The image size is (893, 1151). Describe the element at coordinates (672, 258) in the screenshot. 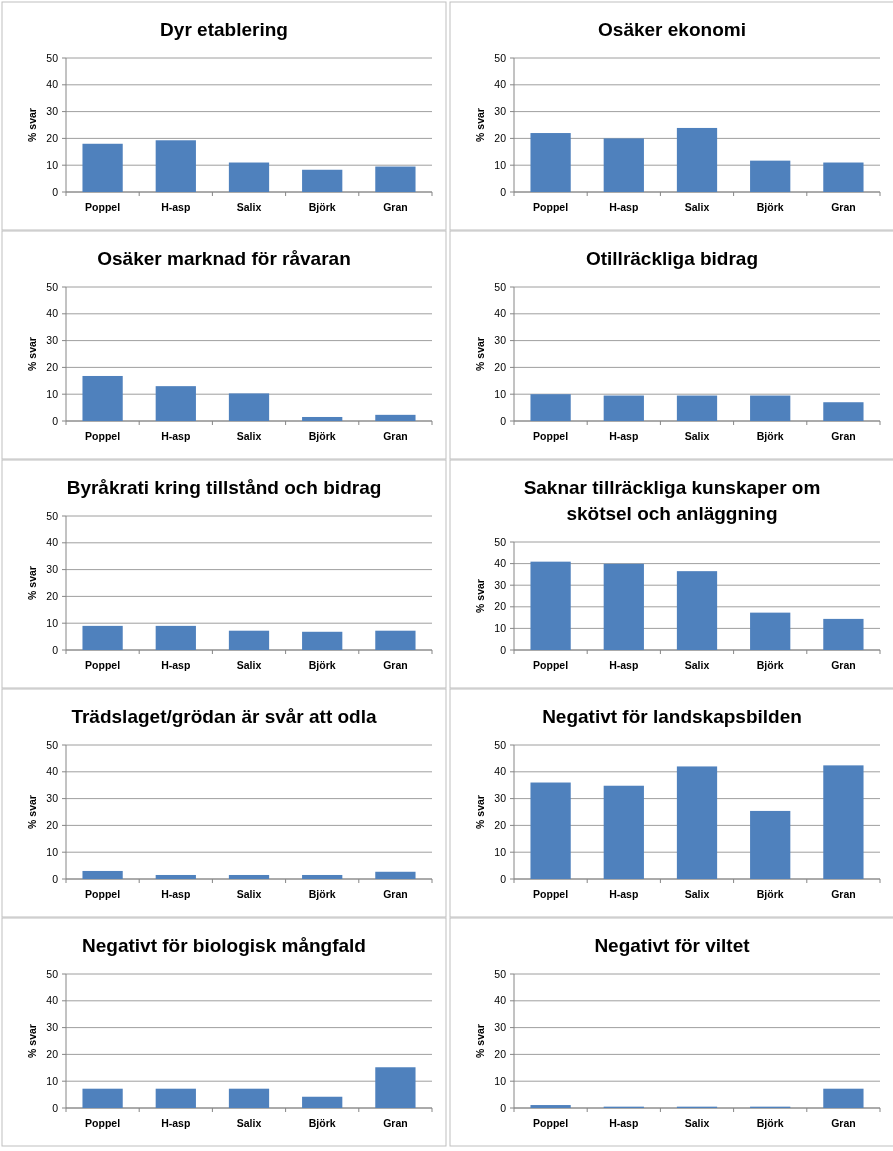

I see `chart-title: Otillräckliga bidrag` at that location.